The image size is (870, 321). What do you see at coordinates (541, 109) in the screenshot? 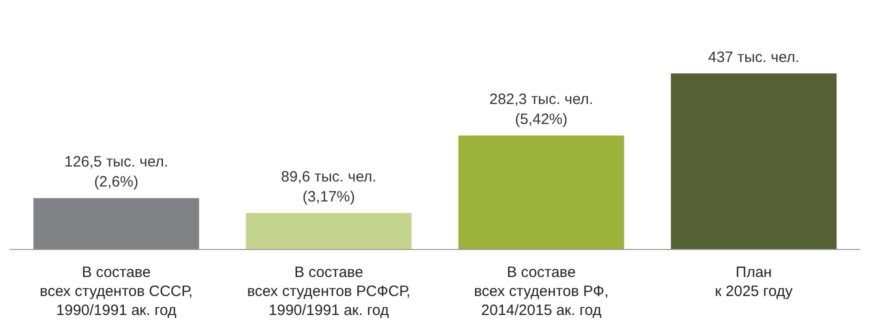
I see `data-label: 282,3 тыс. чел. (5,42%)` at bounding box center [541, 109].